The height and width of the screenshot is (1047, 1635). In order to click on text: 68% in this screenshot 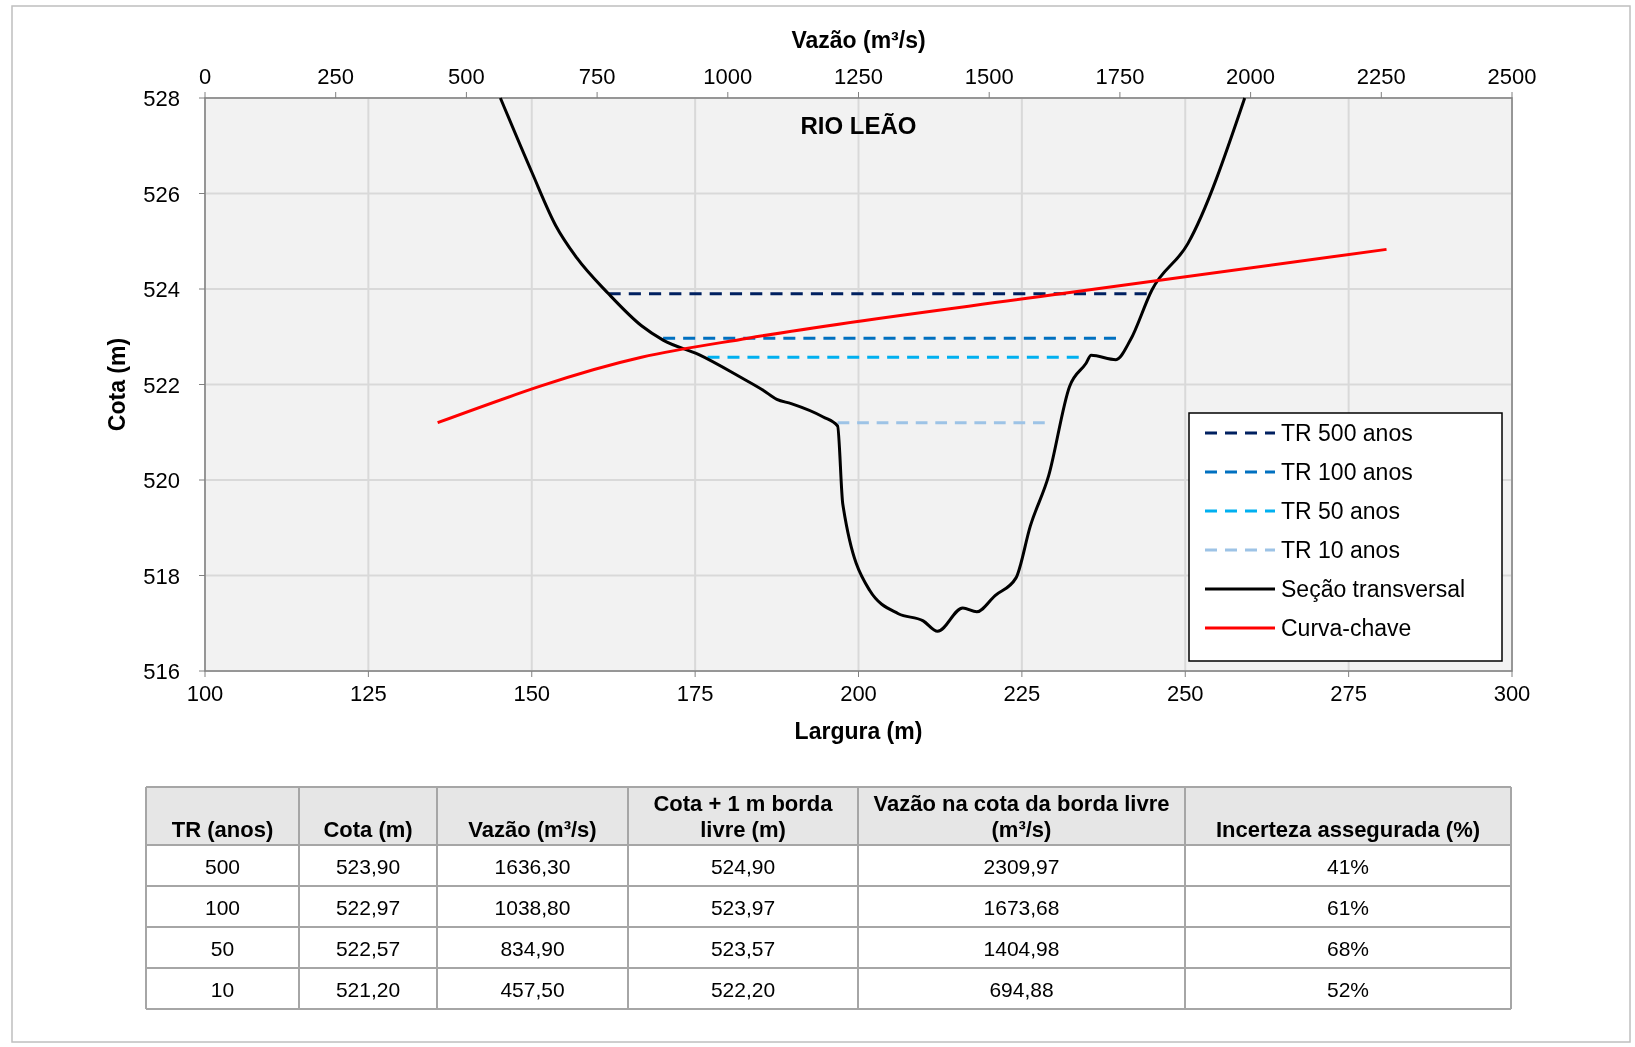, I will do `click(1348, 948)`.